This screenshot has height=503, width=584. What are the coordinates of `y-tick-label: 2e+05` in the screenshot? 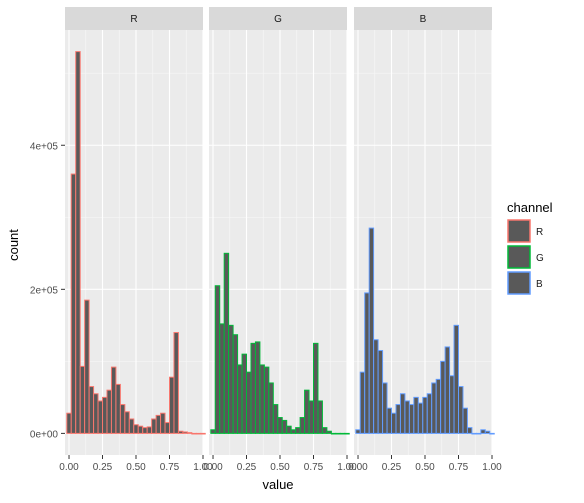 It's located at (44, 290).